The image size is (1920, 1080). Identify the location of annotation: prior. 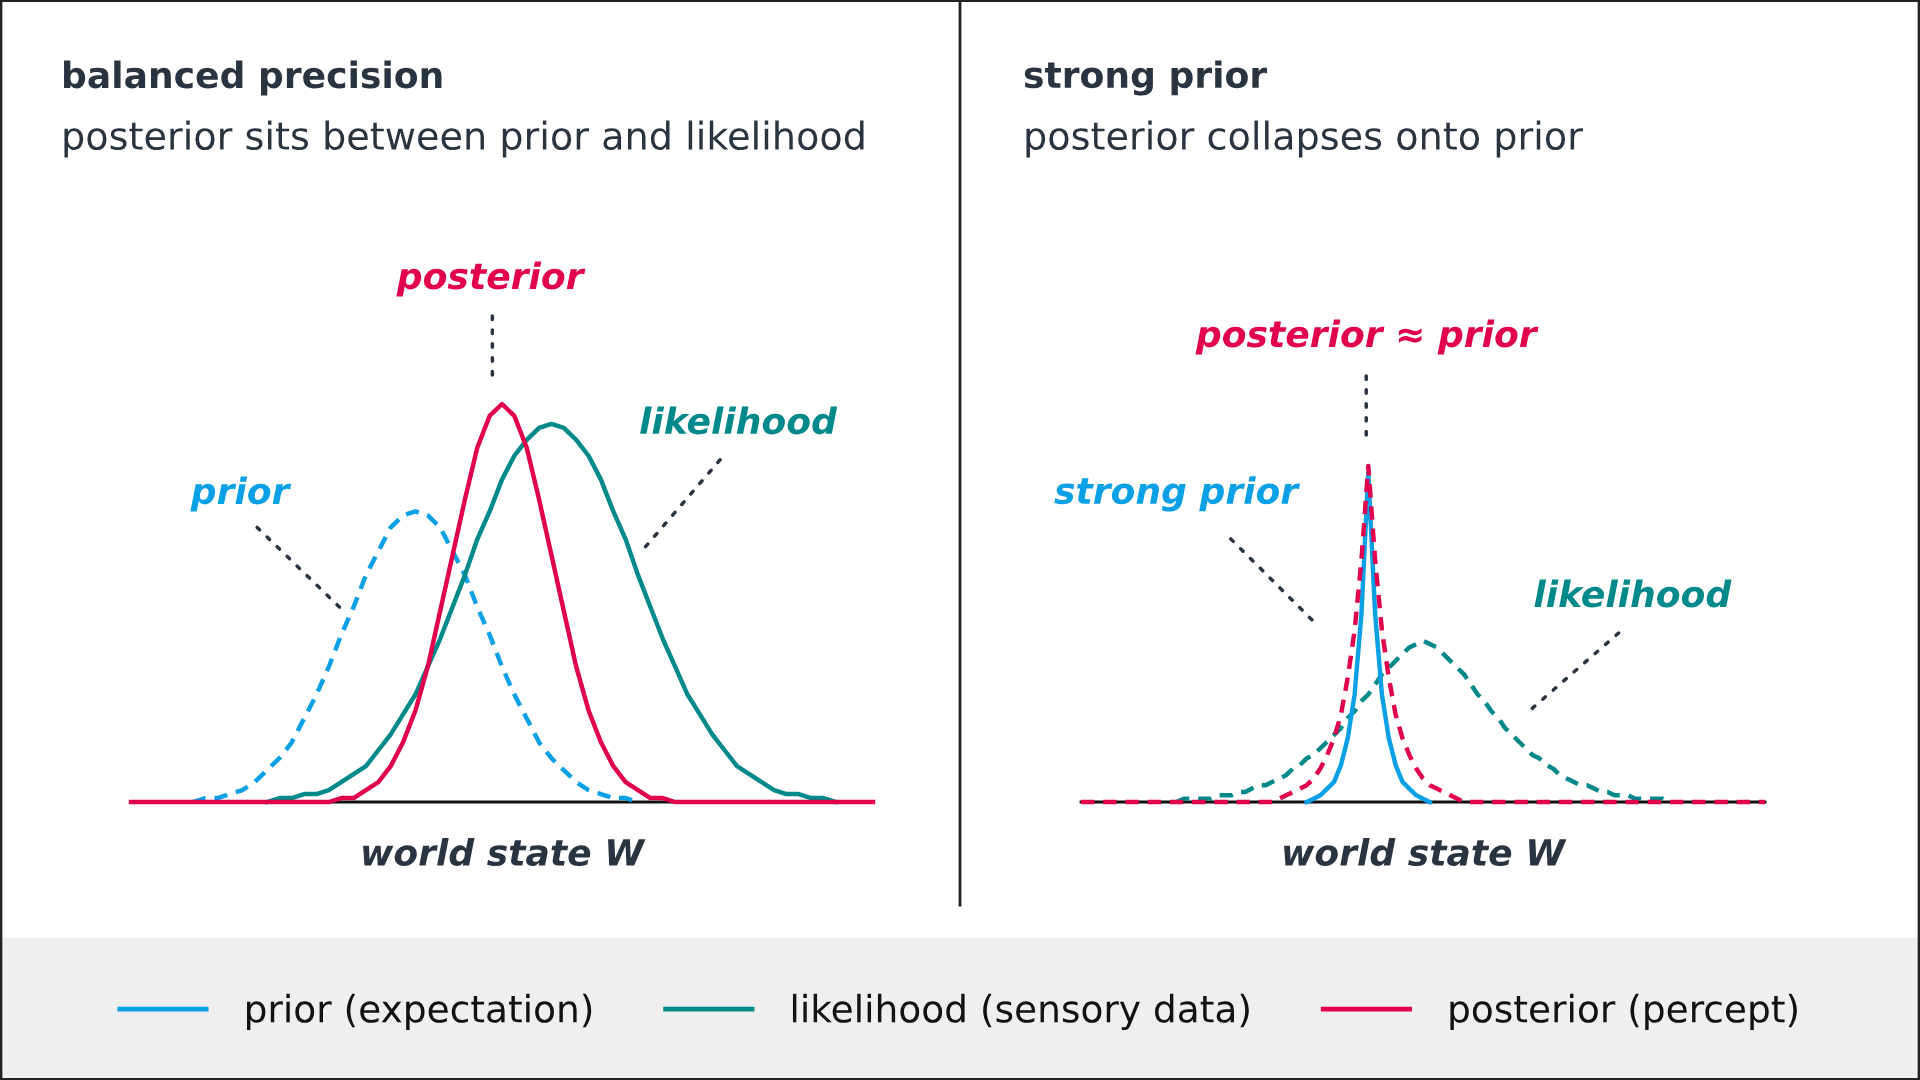
(241, 494).